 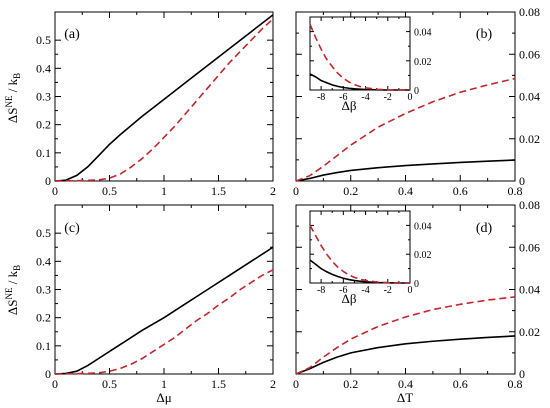 What do you see at coordinates (343, 97) in the screenshot?
I see `panel-b-inset-xtick-label-1: -6` at bounding box center [343, 97].